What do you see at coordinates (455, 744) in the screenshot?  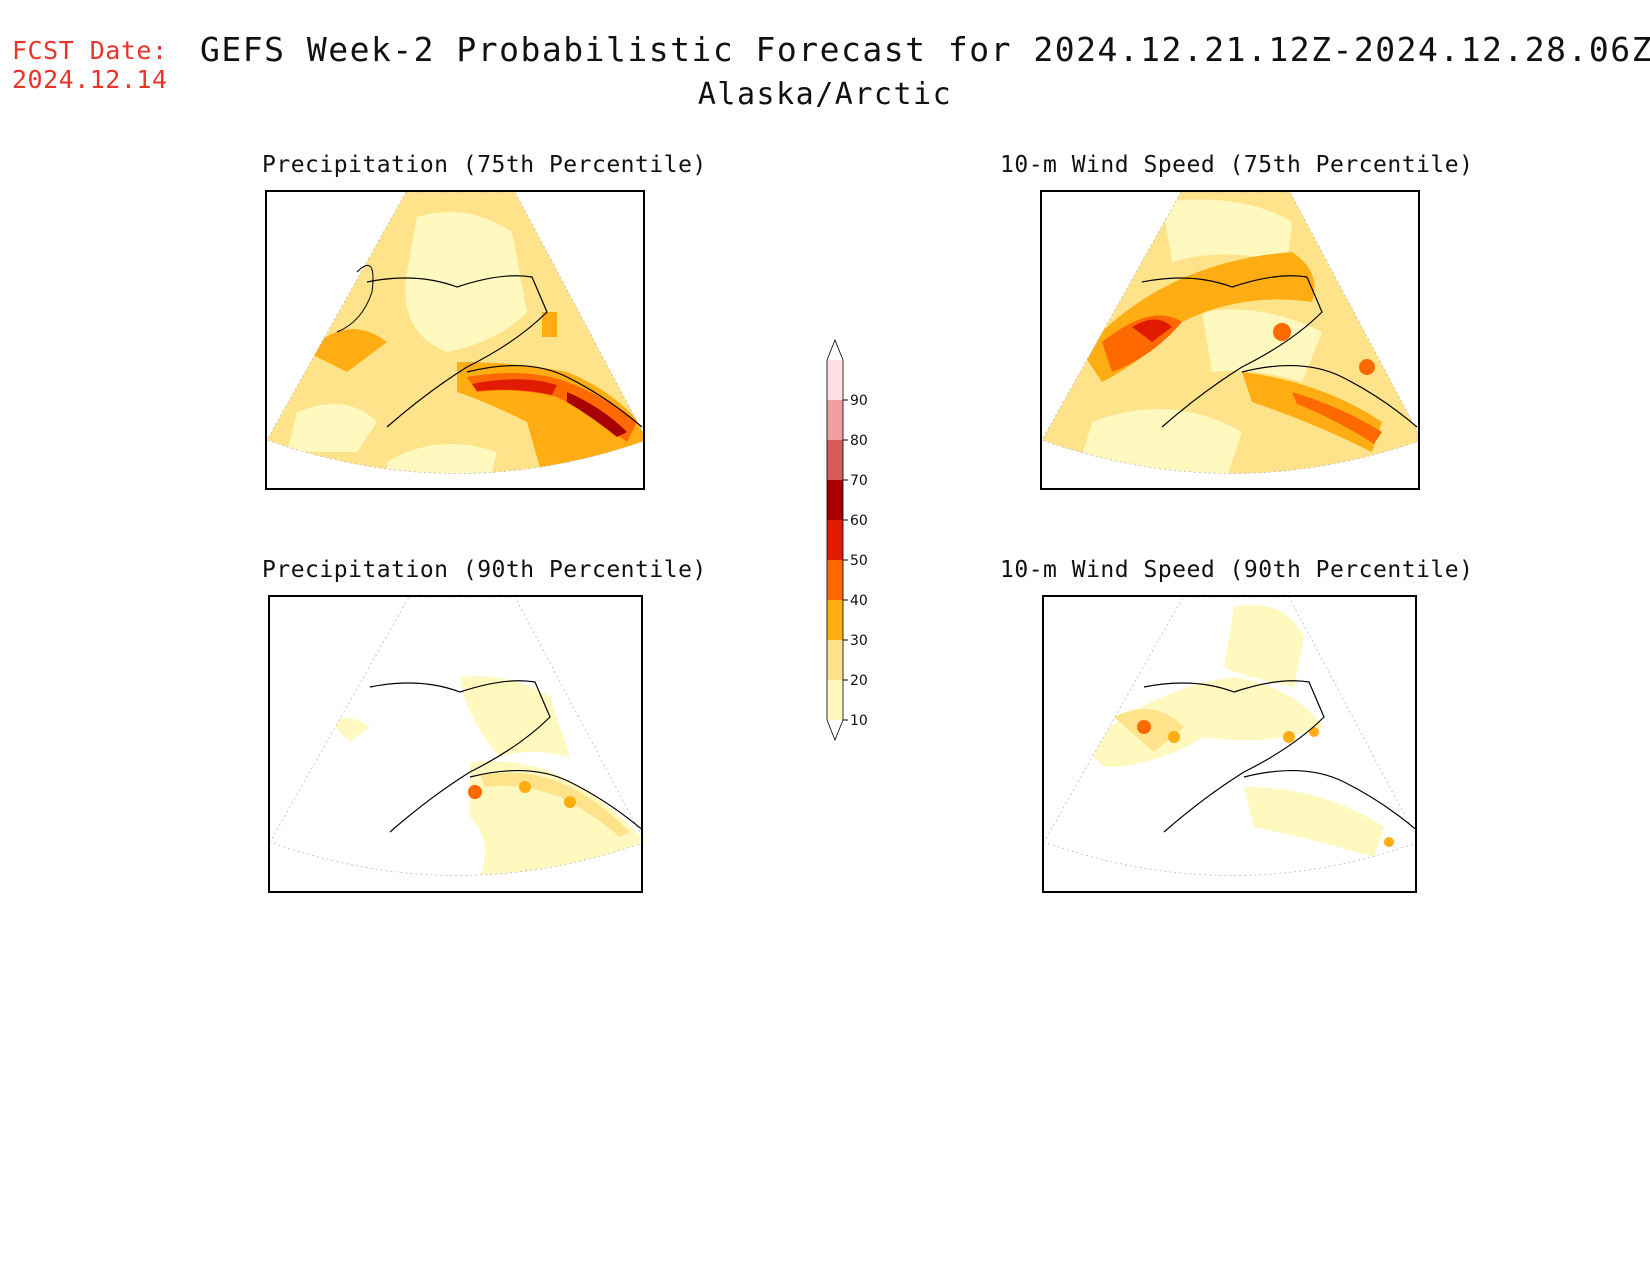 I see `map-panel-precip90` at bounding box center [455, 744].